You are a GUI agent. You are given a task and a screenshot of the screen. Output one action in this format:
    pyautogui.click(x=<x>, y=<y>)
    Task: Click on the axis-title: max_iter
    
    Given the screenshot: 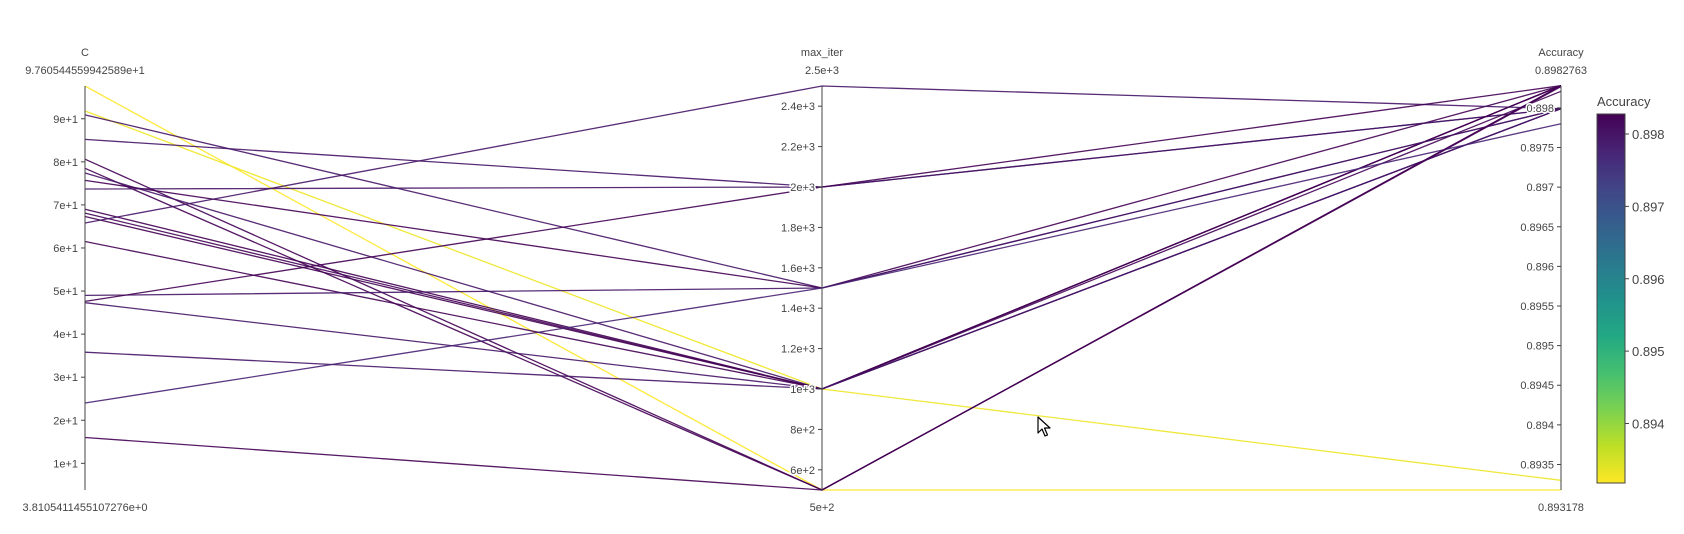 What is the action you would take?
    pyautogui.click(x=822, y=53)
    